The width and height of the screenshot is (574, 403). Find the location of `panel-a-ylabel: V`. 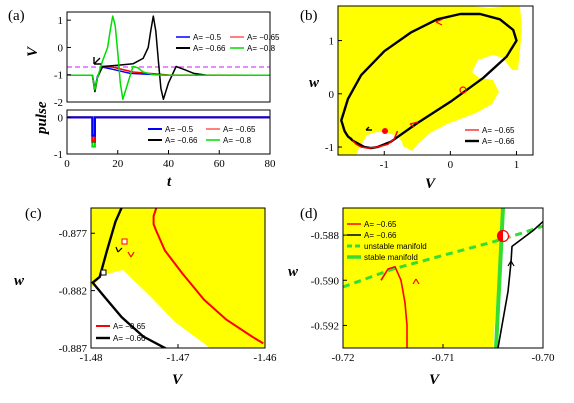

panel-a-ylabel: V is located at coordinates (33, 51).